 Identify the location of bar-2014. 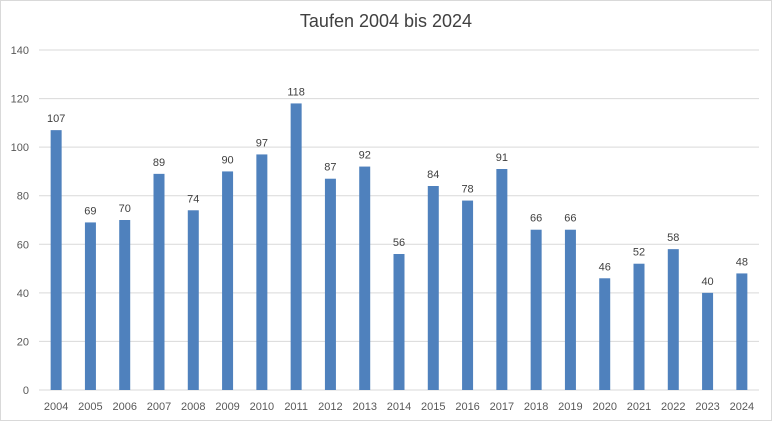
(399, 322).